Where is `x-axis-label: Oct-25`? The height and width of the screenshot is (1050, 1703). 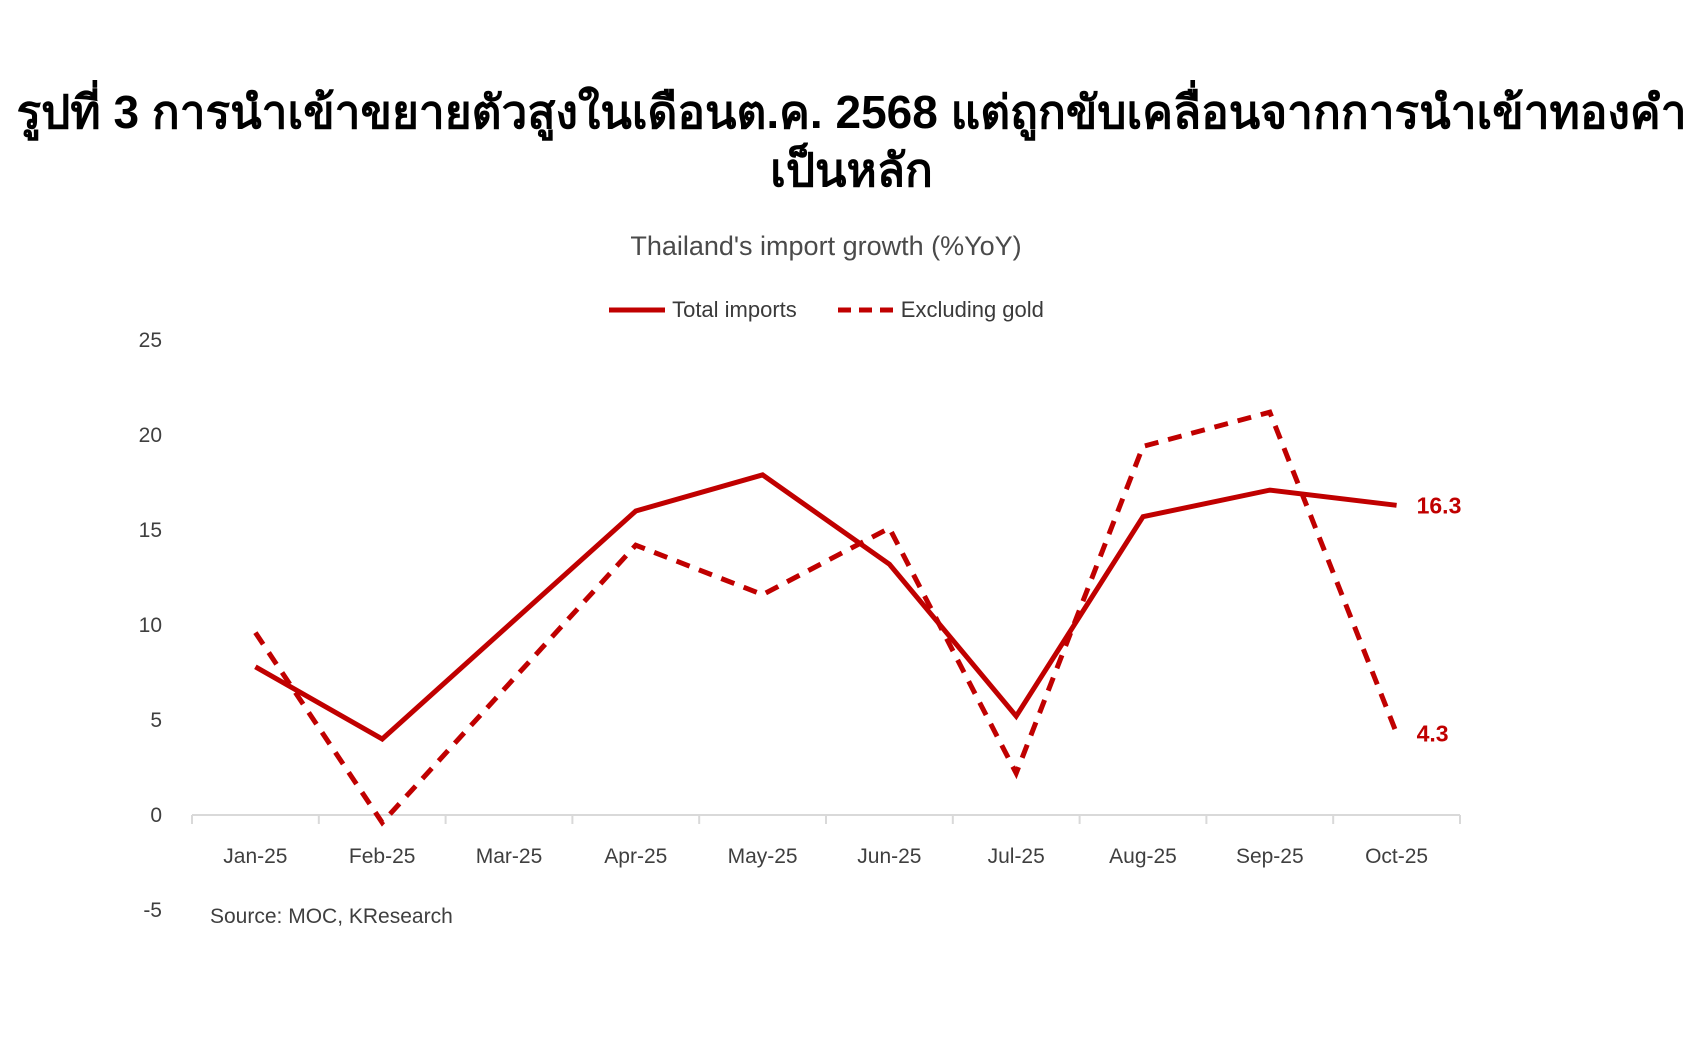
x-axis-label: Oct-25 is located at coordinates (1396, 856).